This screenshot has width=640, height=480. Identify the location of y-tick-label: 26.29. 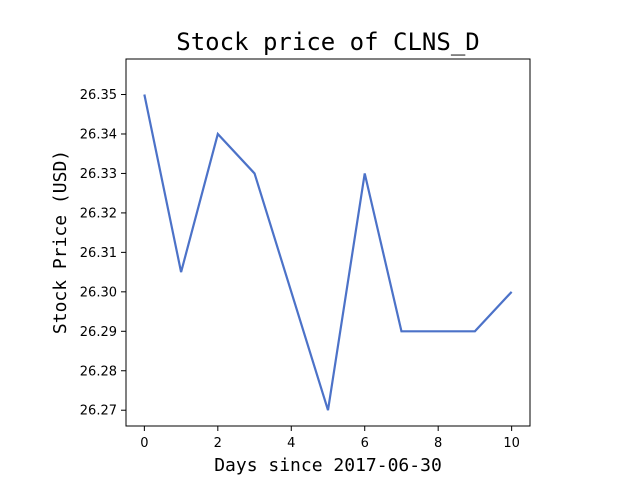
(98, 332).